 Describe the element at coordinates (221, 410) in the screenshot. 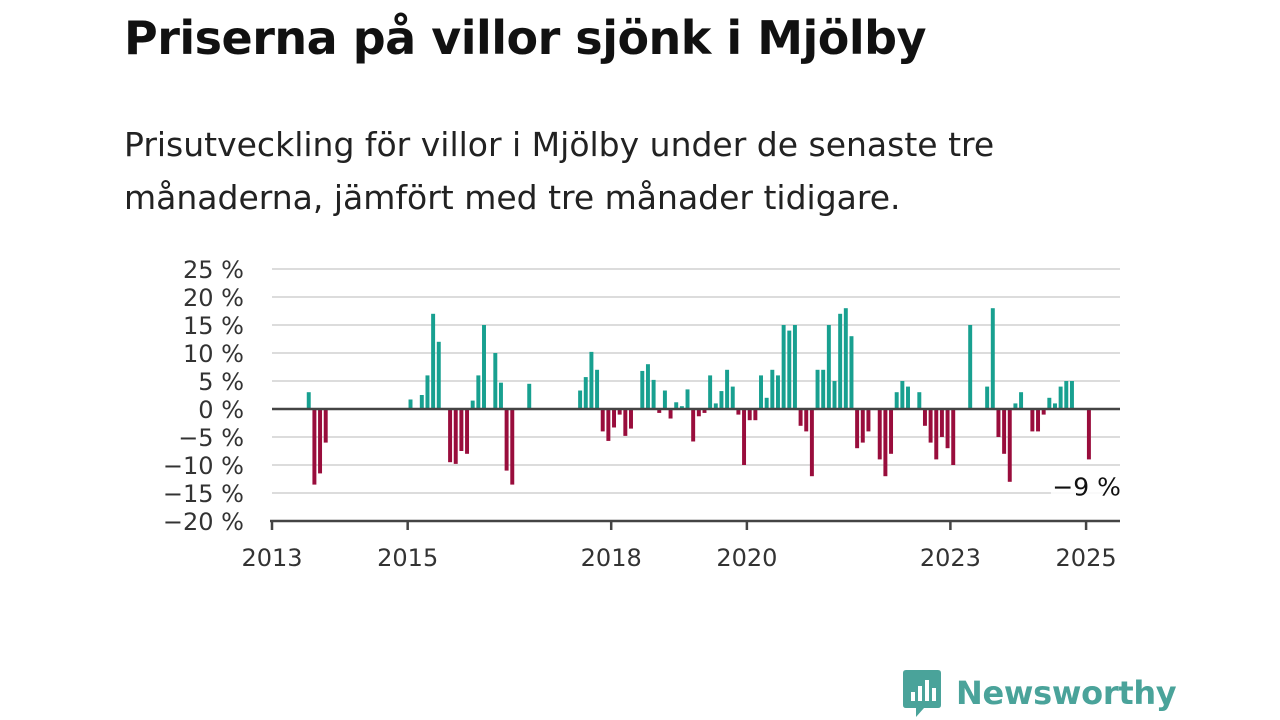

I see `y-tick-label: 0 %` at that location.